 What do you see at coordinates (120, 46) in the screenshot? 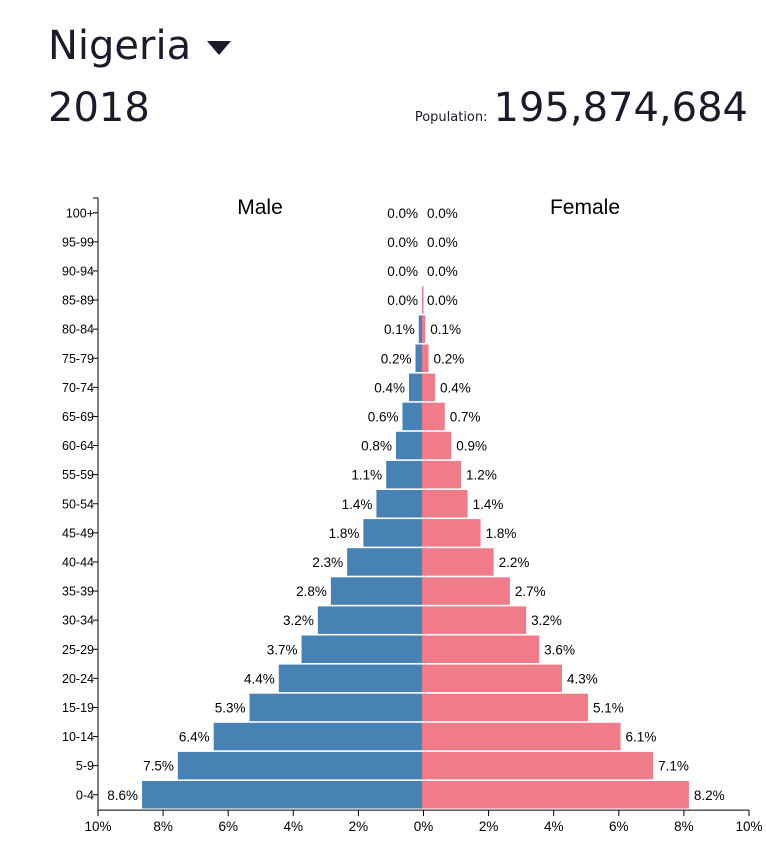
I see `country-name: Nigeria` at bounding box center [120, 46].